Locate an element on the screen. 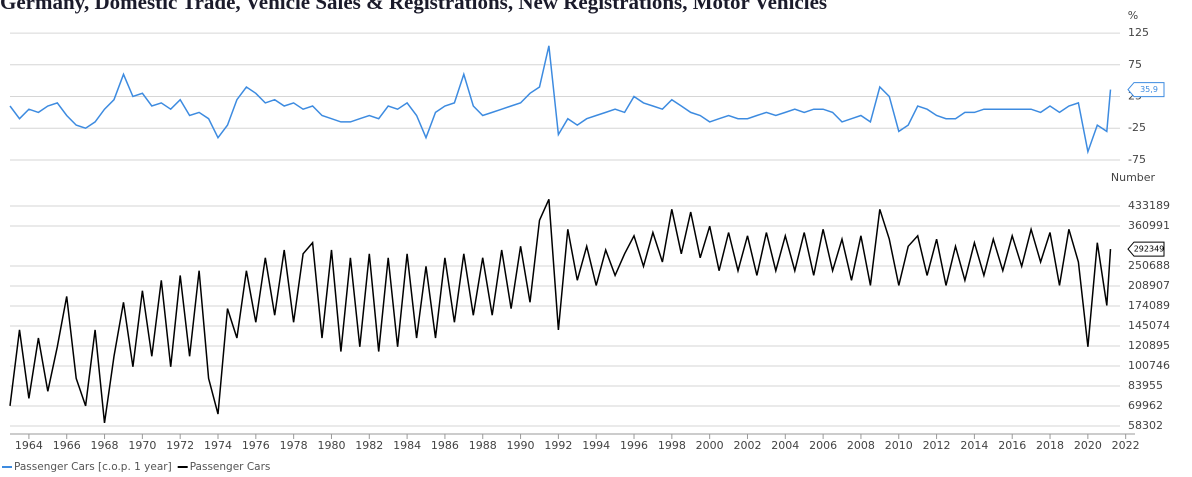  x-tick-label: 2002 is located at coordinates (747, 445).